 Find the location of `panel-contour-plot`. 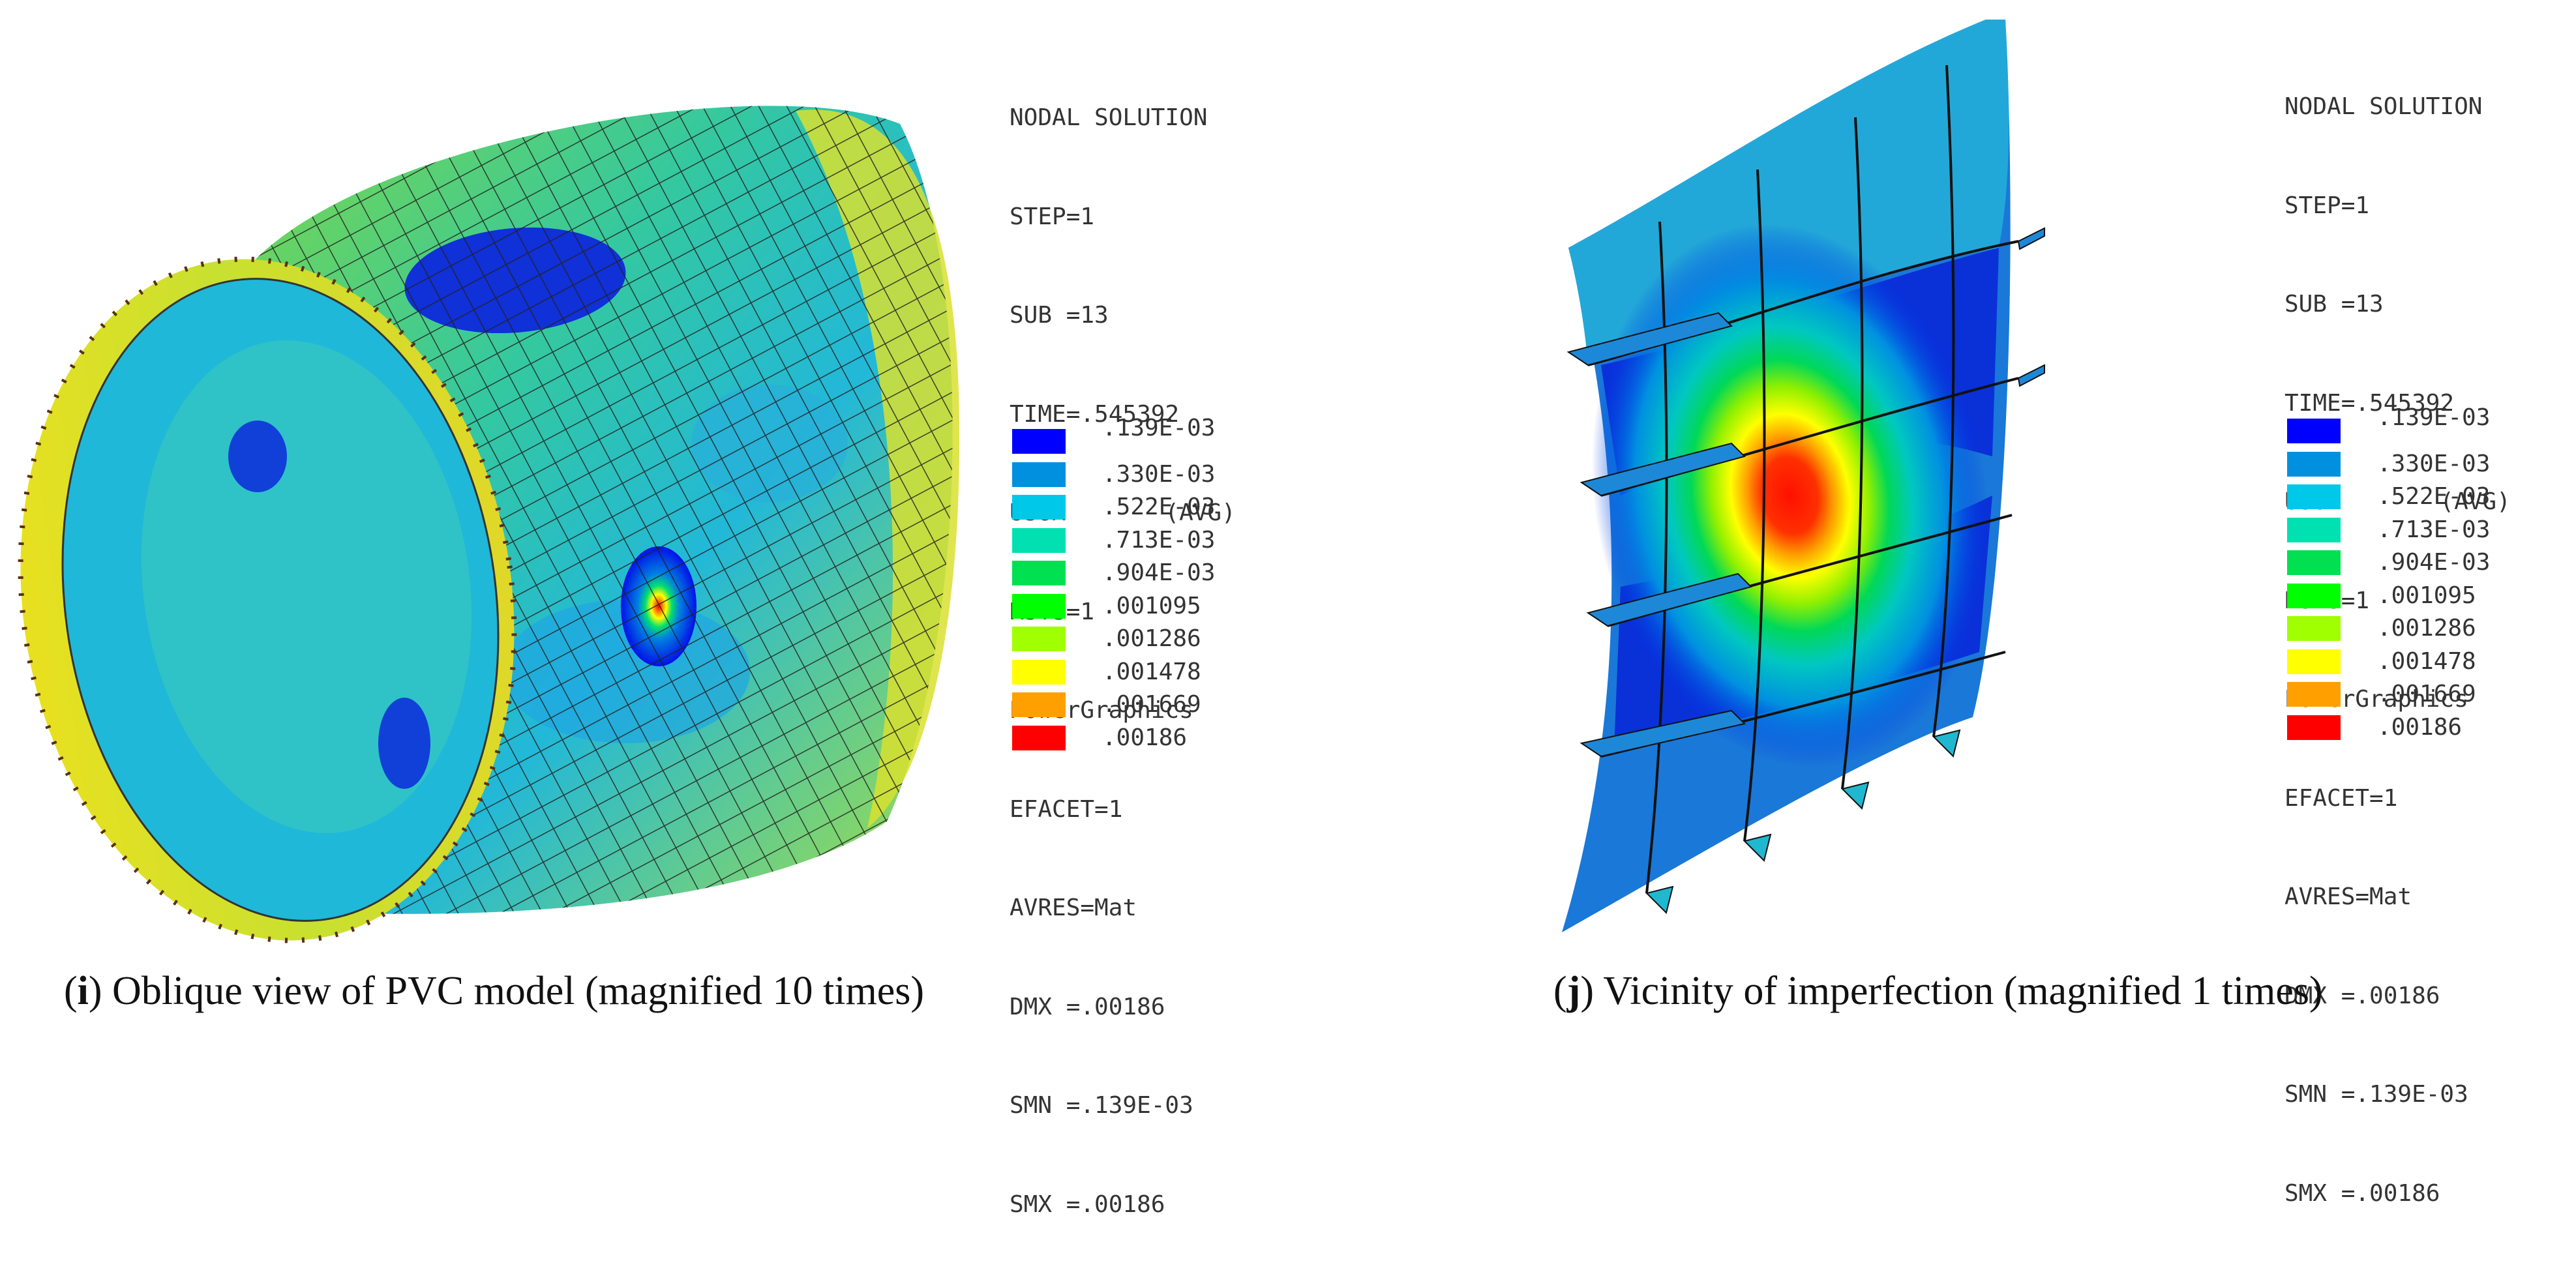

panel-contour-plot is located at coordinates (1803, 476).